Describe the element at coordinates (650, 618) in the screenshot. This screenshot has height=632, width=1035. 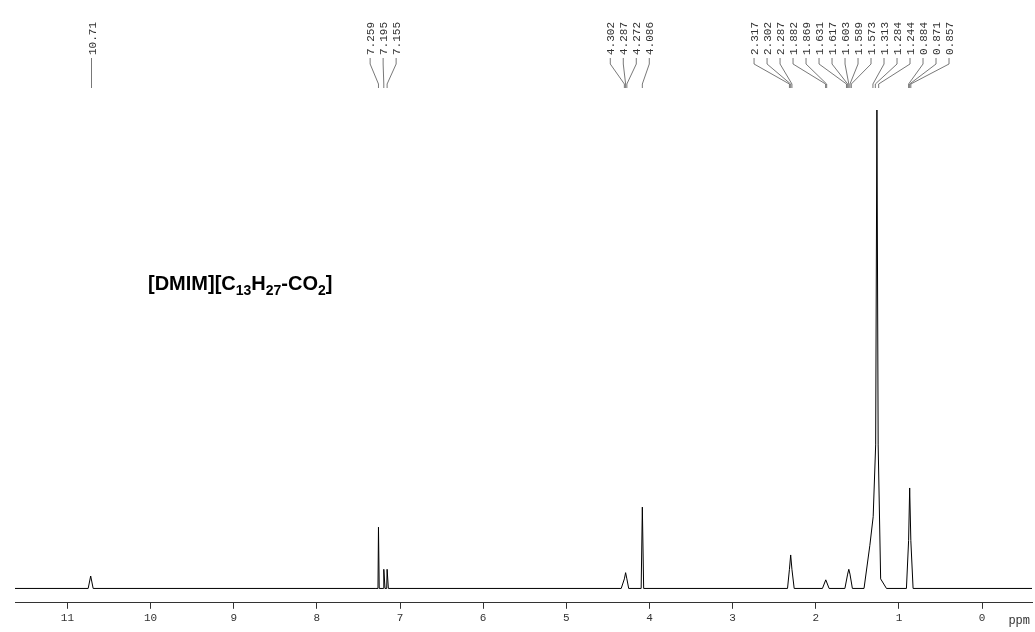
I see `x-tick-label: 4` at that location.